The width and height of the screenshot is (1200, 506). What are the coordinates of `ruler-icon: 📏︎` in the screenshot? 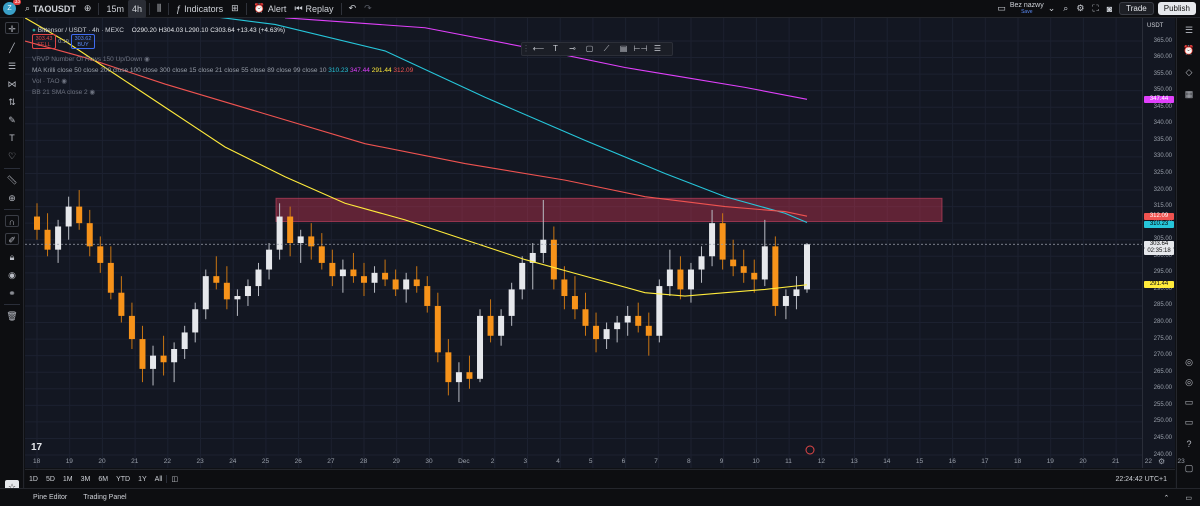 It's located at (12, 180).